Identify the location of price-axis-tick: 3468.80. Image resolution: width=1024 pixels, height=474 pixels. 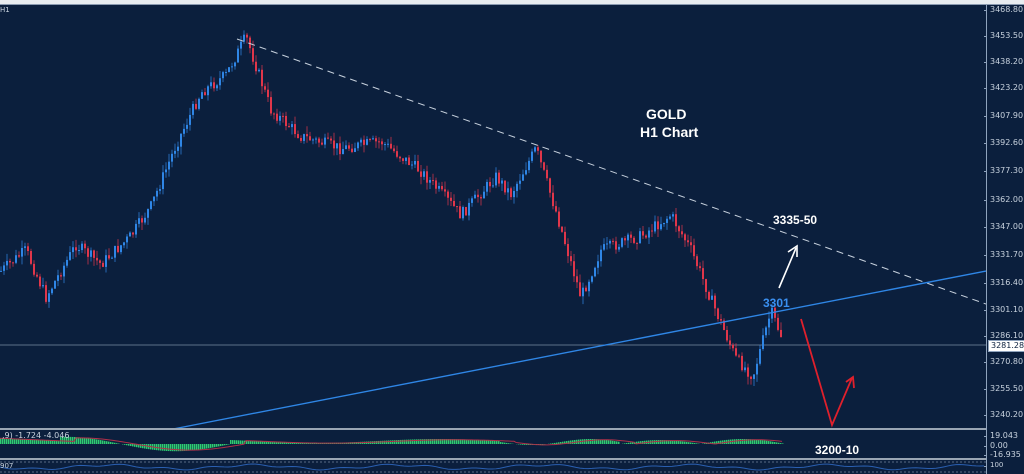
(1003, 9).